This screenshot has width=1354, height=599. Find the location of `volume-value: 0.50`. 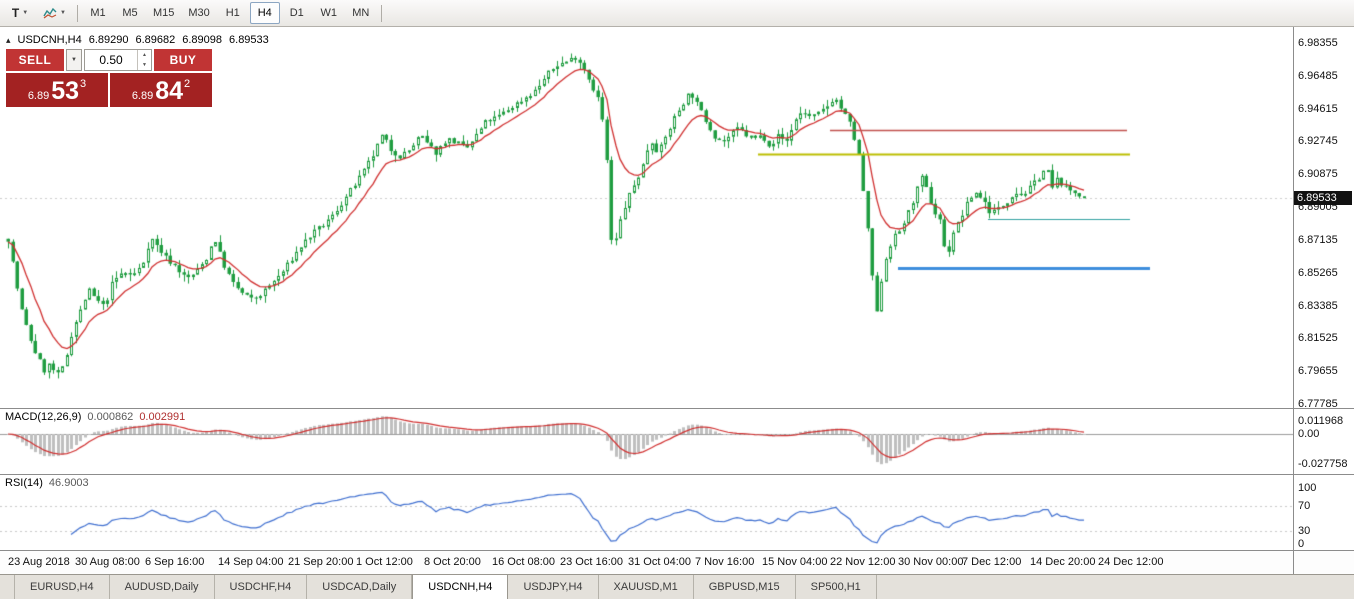

volume-value: 0.50 is located at coordinates (111, 60).